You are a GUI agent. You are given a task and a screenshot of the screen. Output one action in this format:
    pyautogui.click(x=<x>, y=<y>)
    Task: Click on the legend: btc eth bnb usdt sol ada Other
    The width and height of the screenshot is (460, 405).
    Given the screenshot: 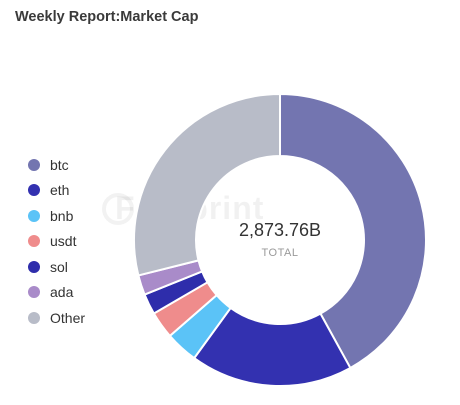 What is the action you would take?
    pyautogui.click(x=56, y=241)
    